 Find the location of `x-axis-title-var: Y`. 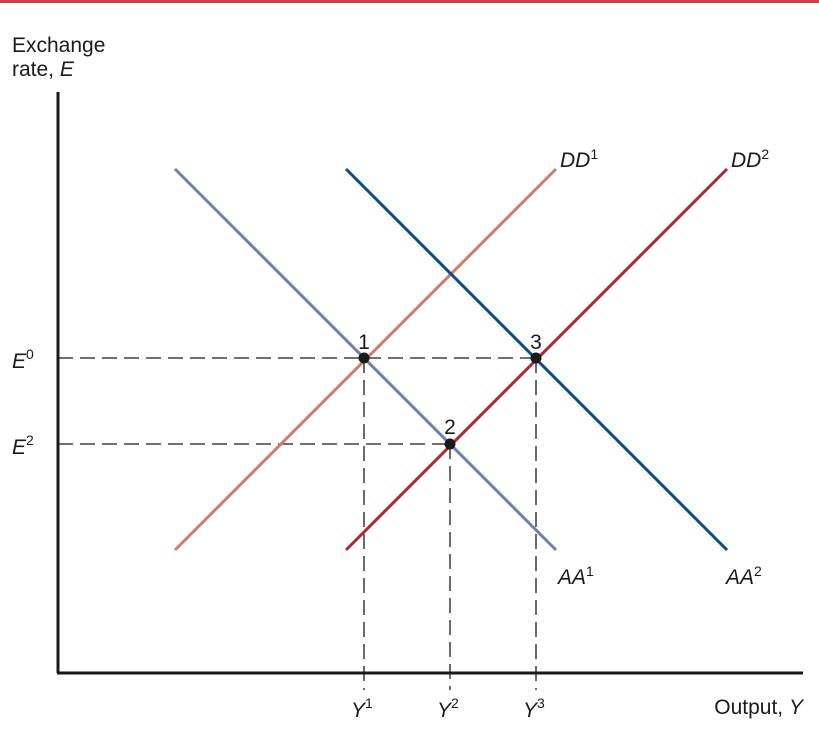

x-axis-title-var: Y is located at coordinates (797, 707).